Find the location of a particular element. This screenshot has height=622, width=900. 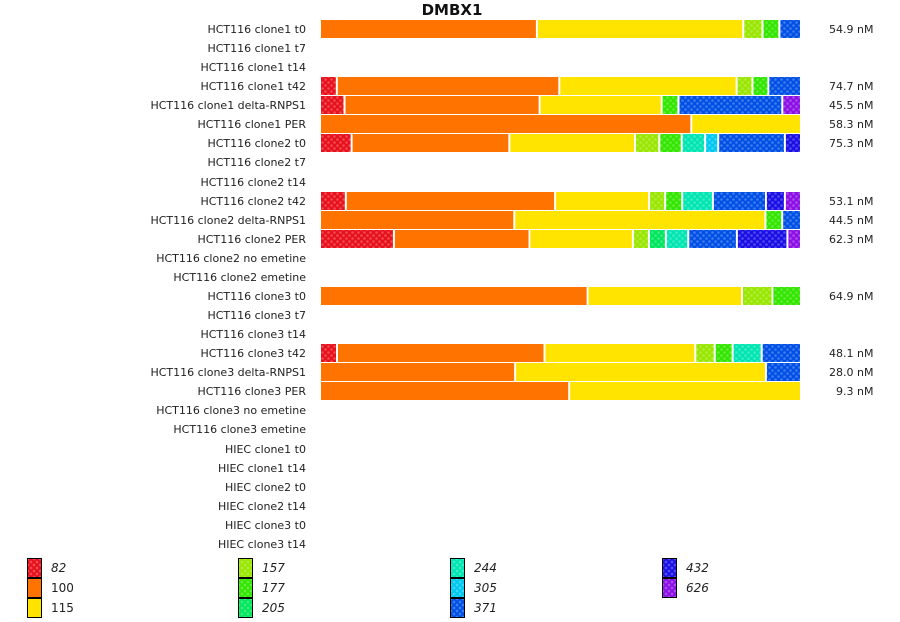

row-label: HCT116 clone3 t7 is located at coordinates (256, 315).